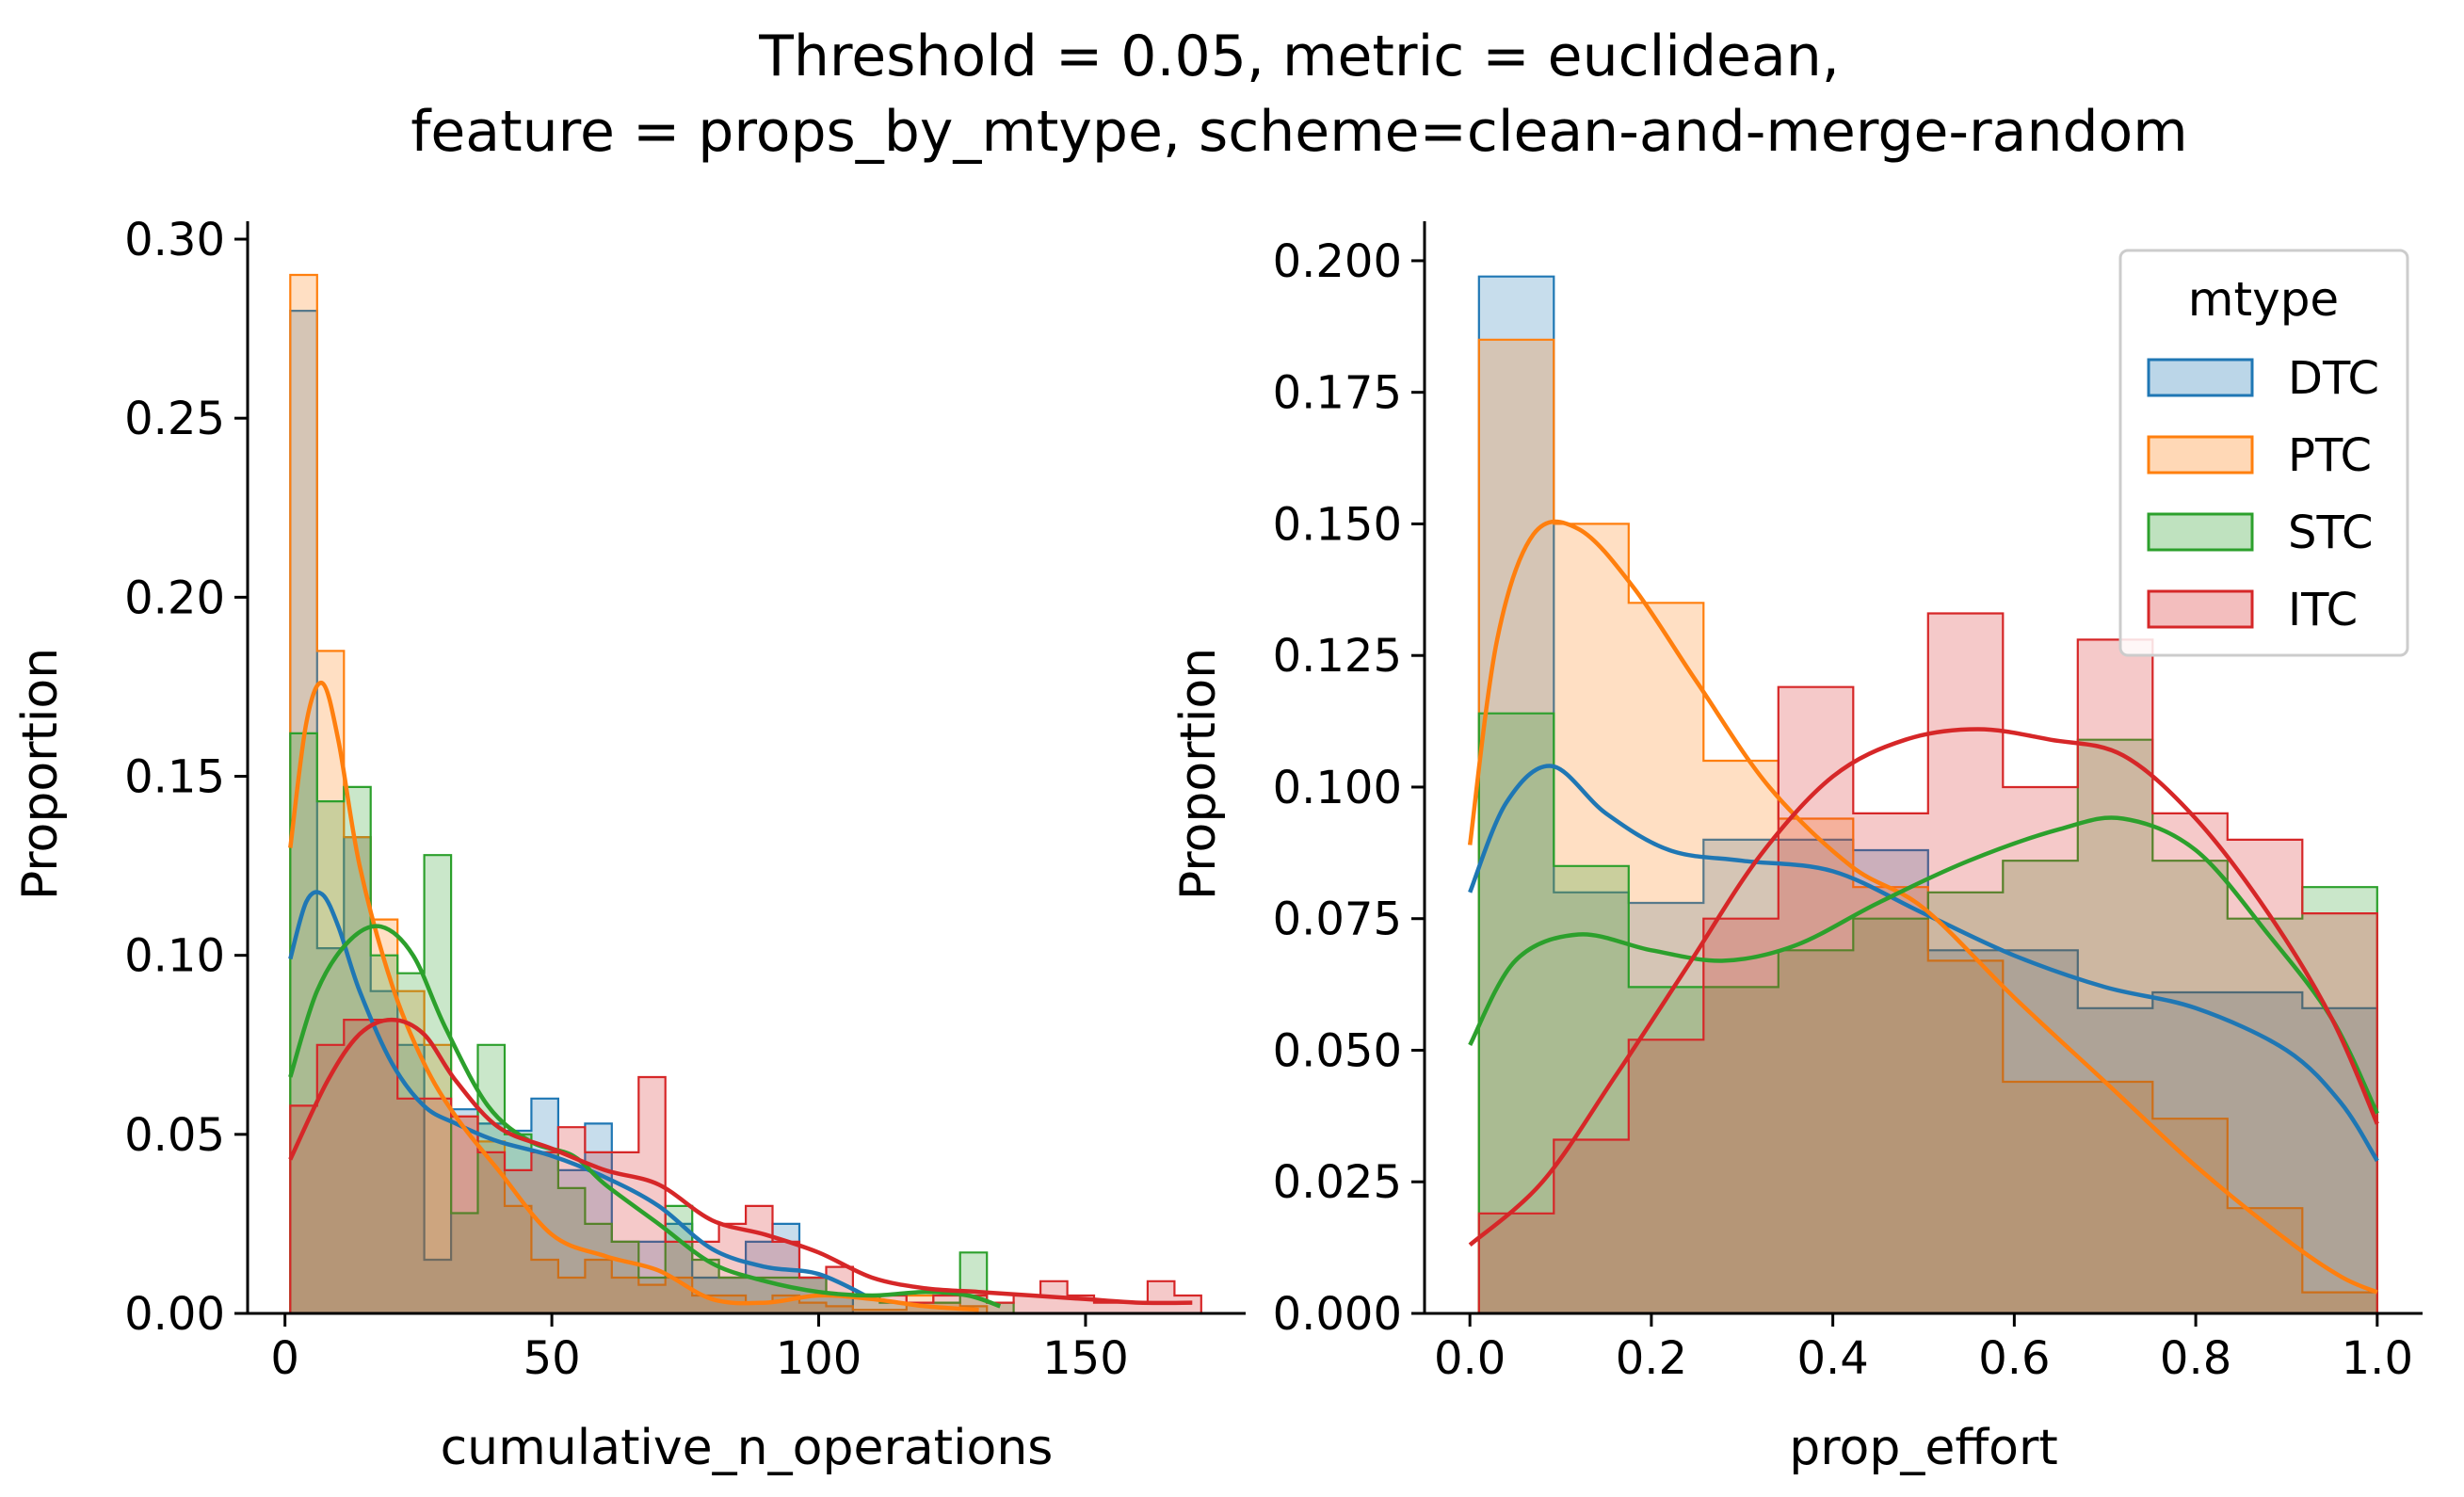 The height and width of the screenshot is (1497, 2464). What do you see at coordinates (1337, 524) in the screenshot?
I see `y-tick-label: 0.150` at bounding box center [1337, 524].